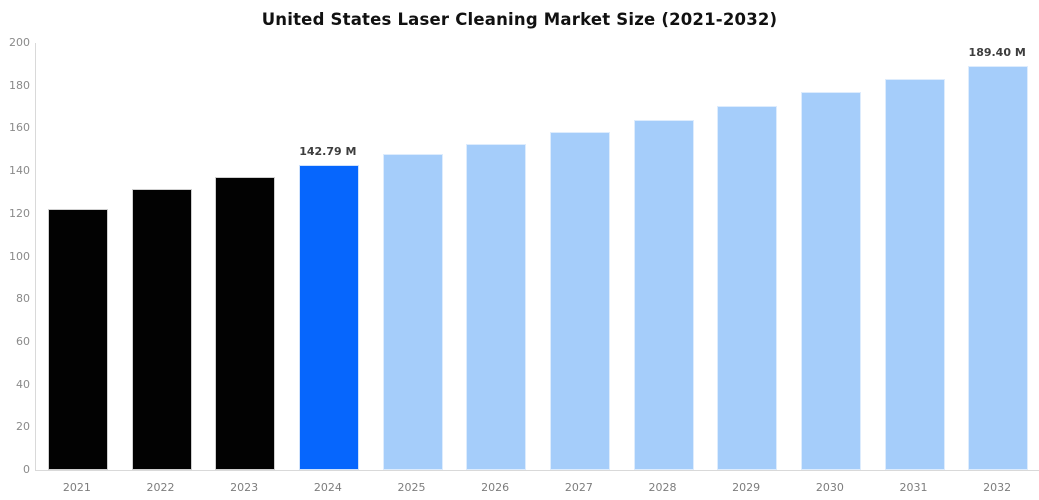 The width and height of the screenshot is (1039, 500). I want to click on y-axis-tick-label: 140, so click(19, 171).